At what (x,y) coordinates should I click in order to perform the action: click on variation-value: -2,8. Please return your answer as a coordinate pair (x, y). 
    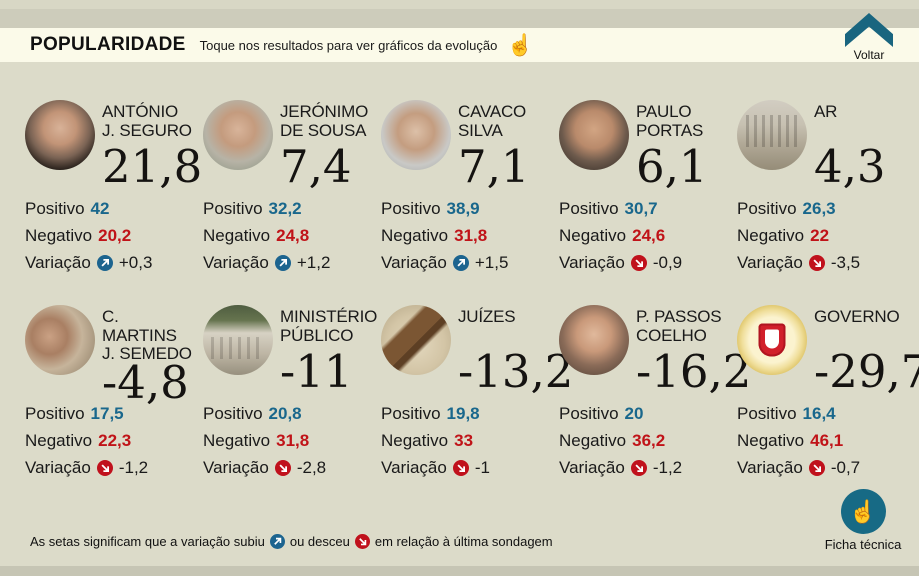
    Looking at the image, I should click on (311, 467).